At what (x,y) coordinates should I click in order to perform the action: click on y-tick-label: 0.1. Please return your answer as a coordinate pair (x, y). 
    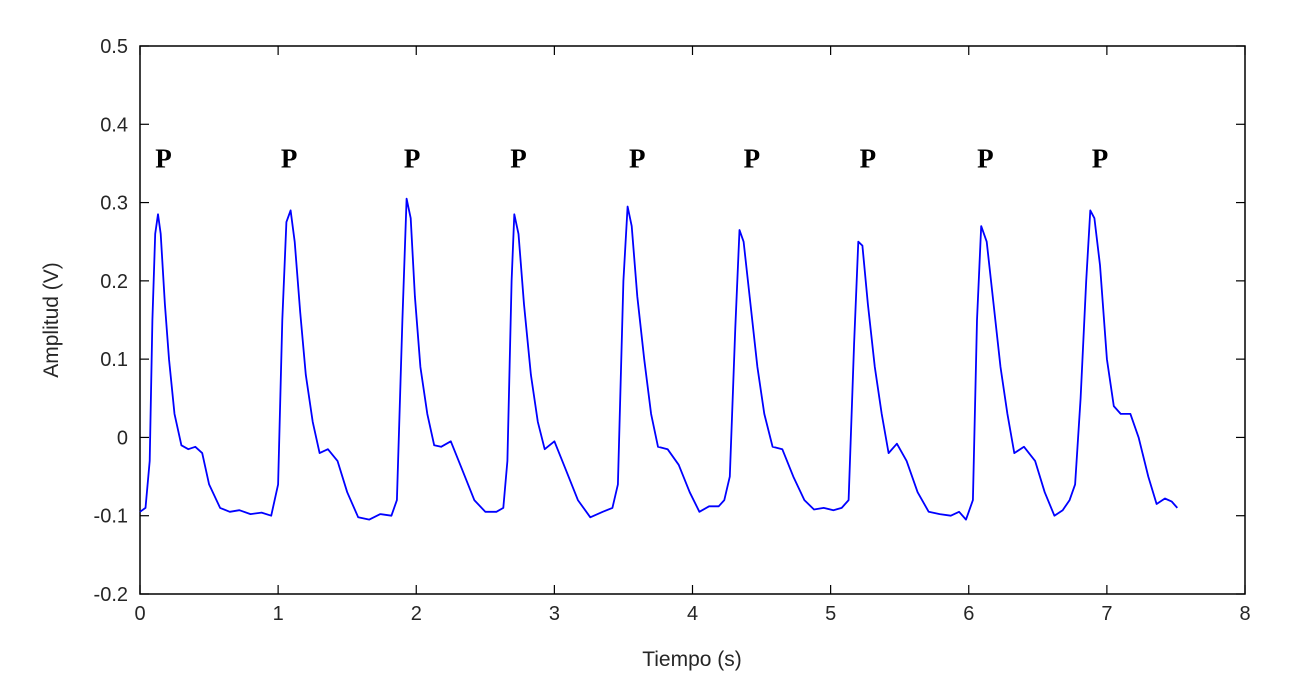
    Looking at the image, I should click on (114, 360).